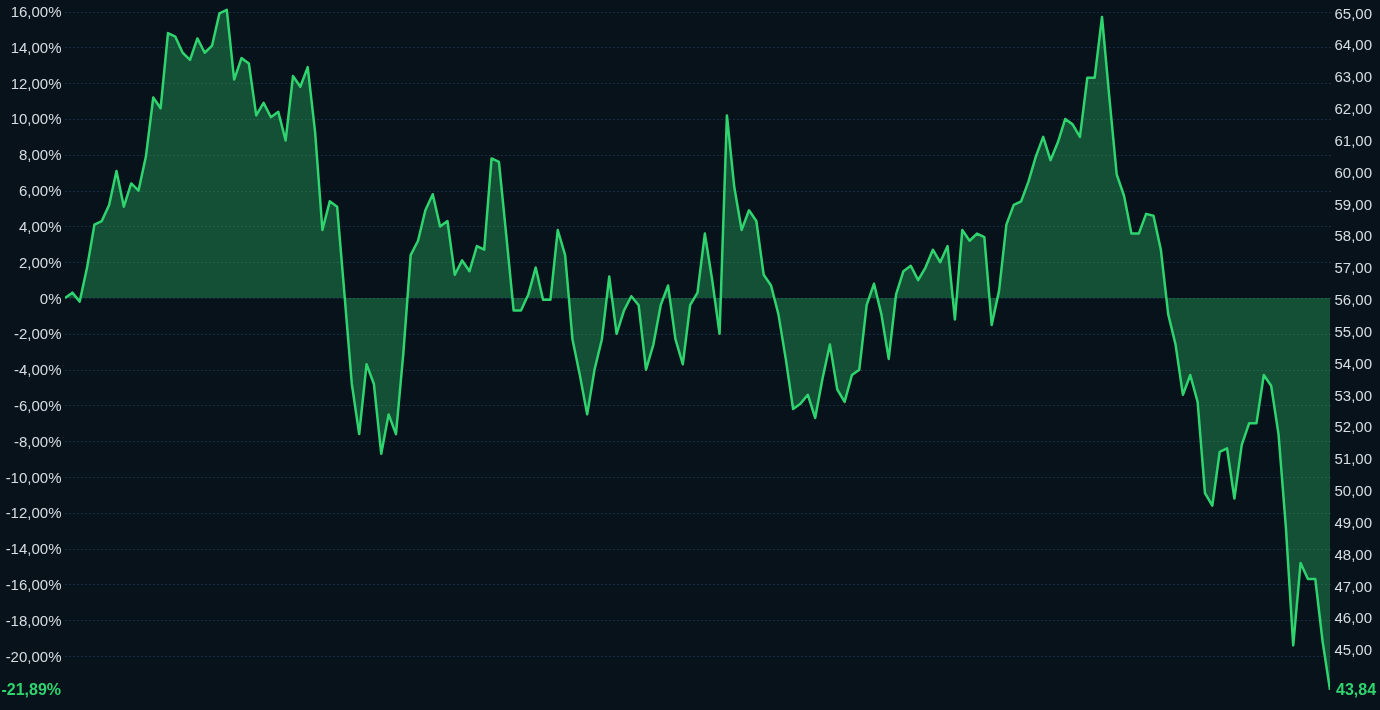 The height and width of the screenshot is (710, 1380). Describe the element at coordinates (50, 298) in the screenshot. I see `y-tick-label: 0%` at that location.